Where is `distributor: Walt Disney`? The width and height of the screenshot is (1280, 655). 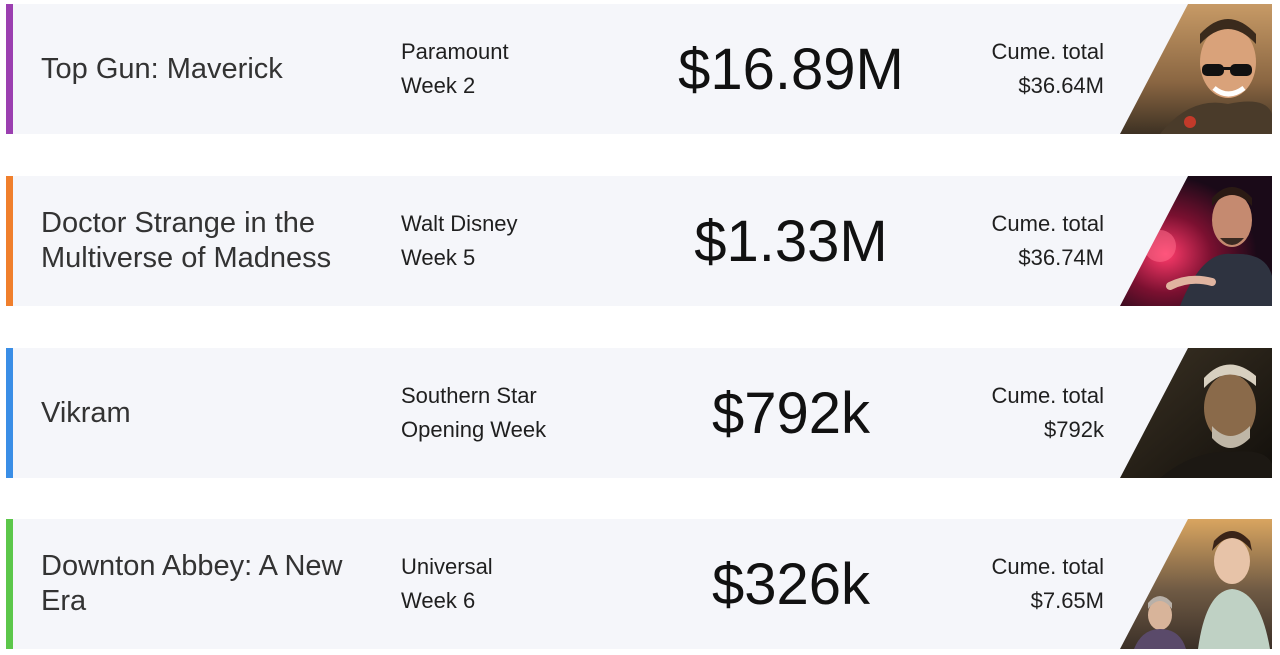
distributor: Walt Disney is located at coordinates (459, 223).